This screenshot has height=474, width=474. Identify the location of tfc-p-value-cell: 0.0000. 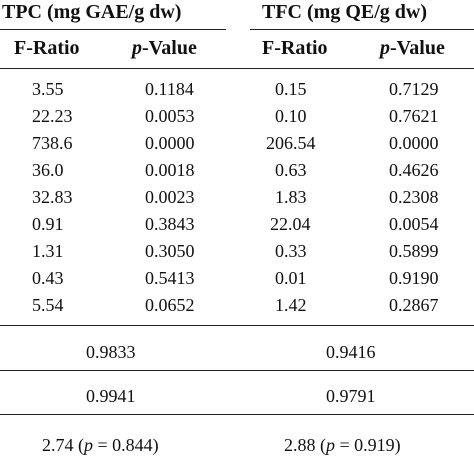
(414, 143).